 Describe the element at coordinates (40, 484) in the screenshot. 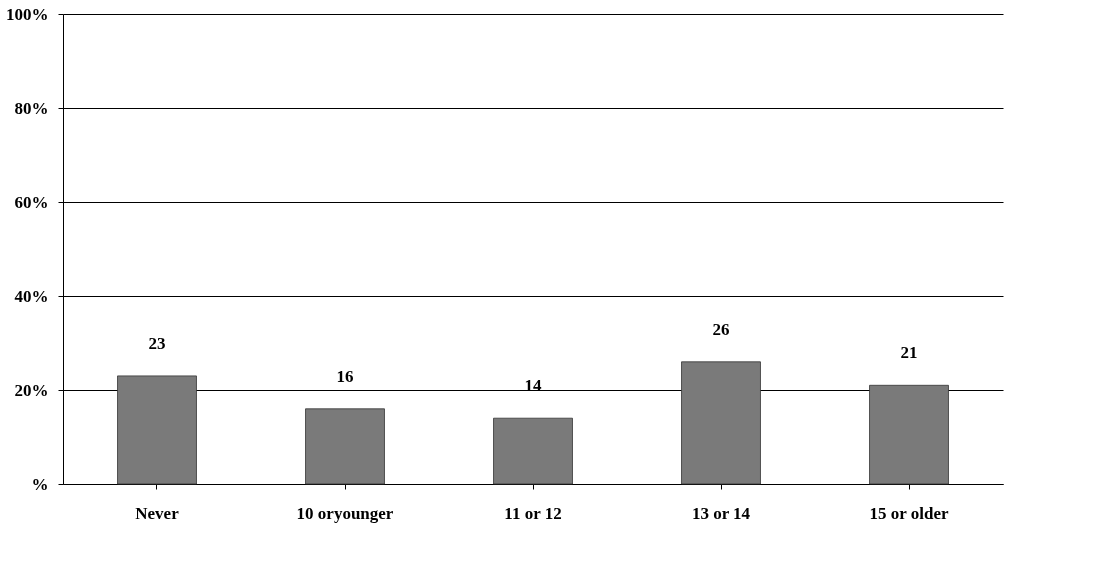

I see `y-tick-label: %` at that location.